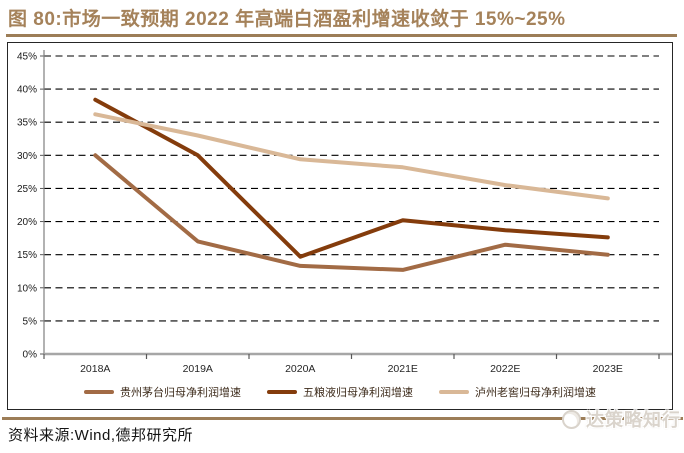 This screenshot has height=453, width=684. Describe the element at coordinates (198, 369) in the screenshot. I see `svg-text: 2019A` at that location.